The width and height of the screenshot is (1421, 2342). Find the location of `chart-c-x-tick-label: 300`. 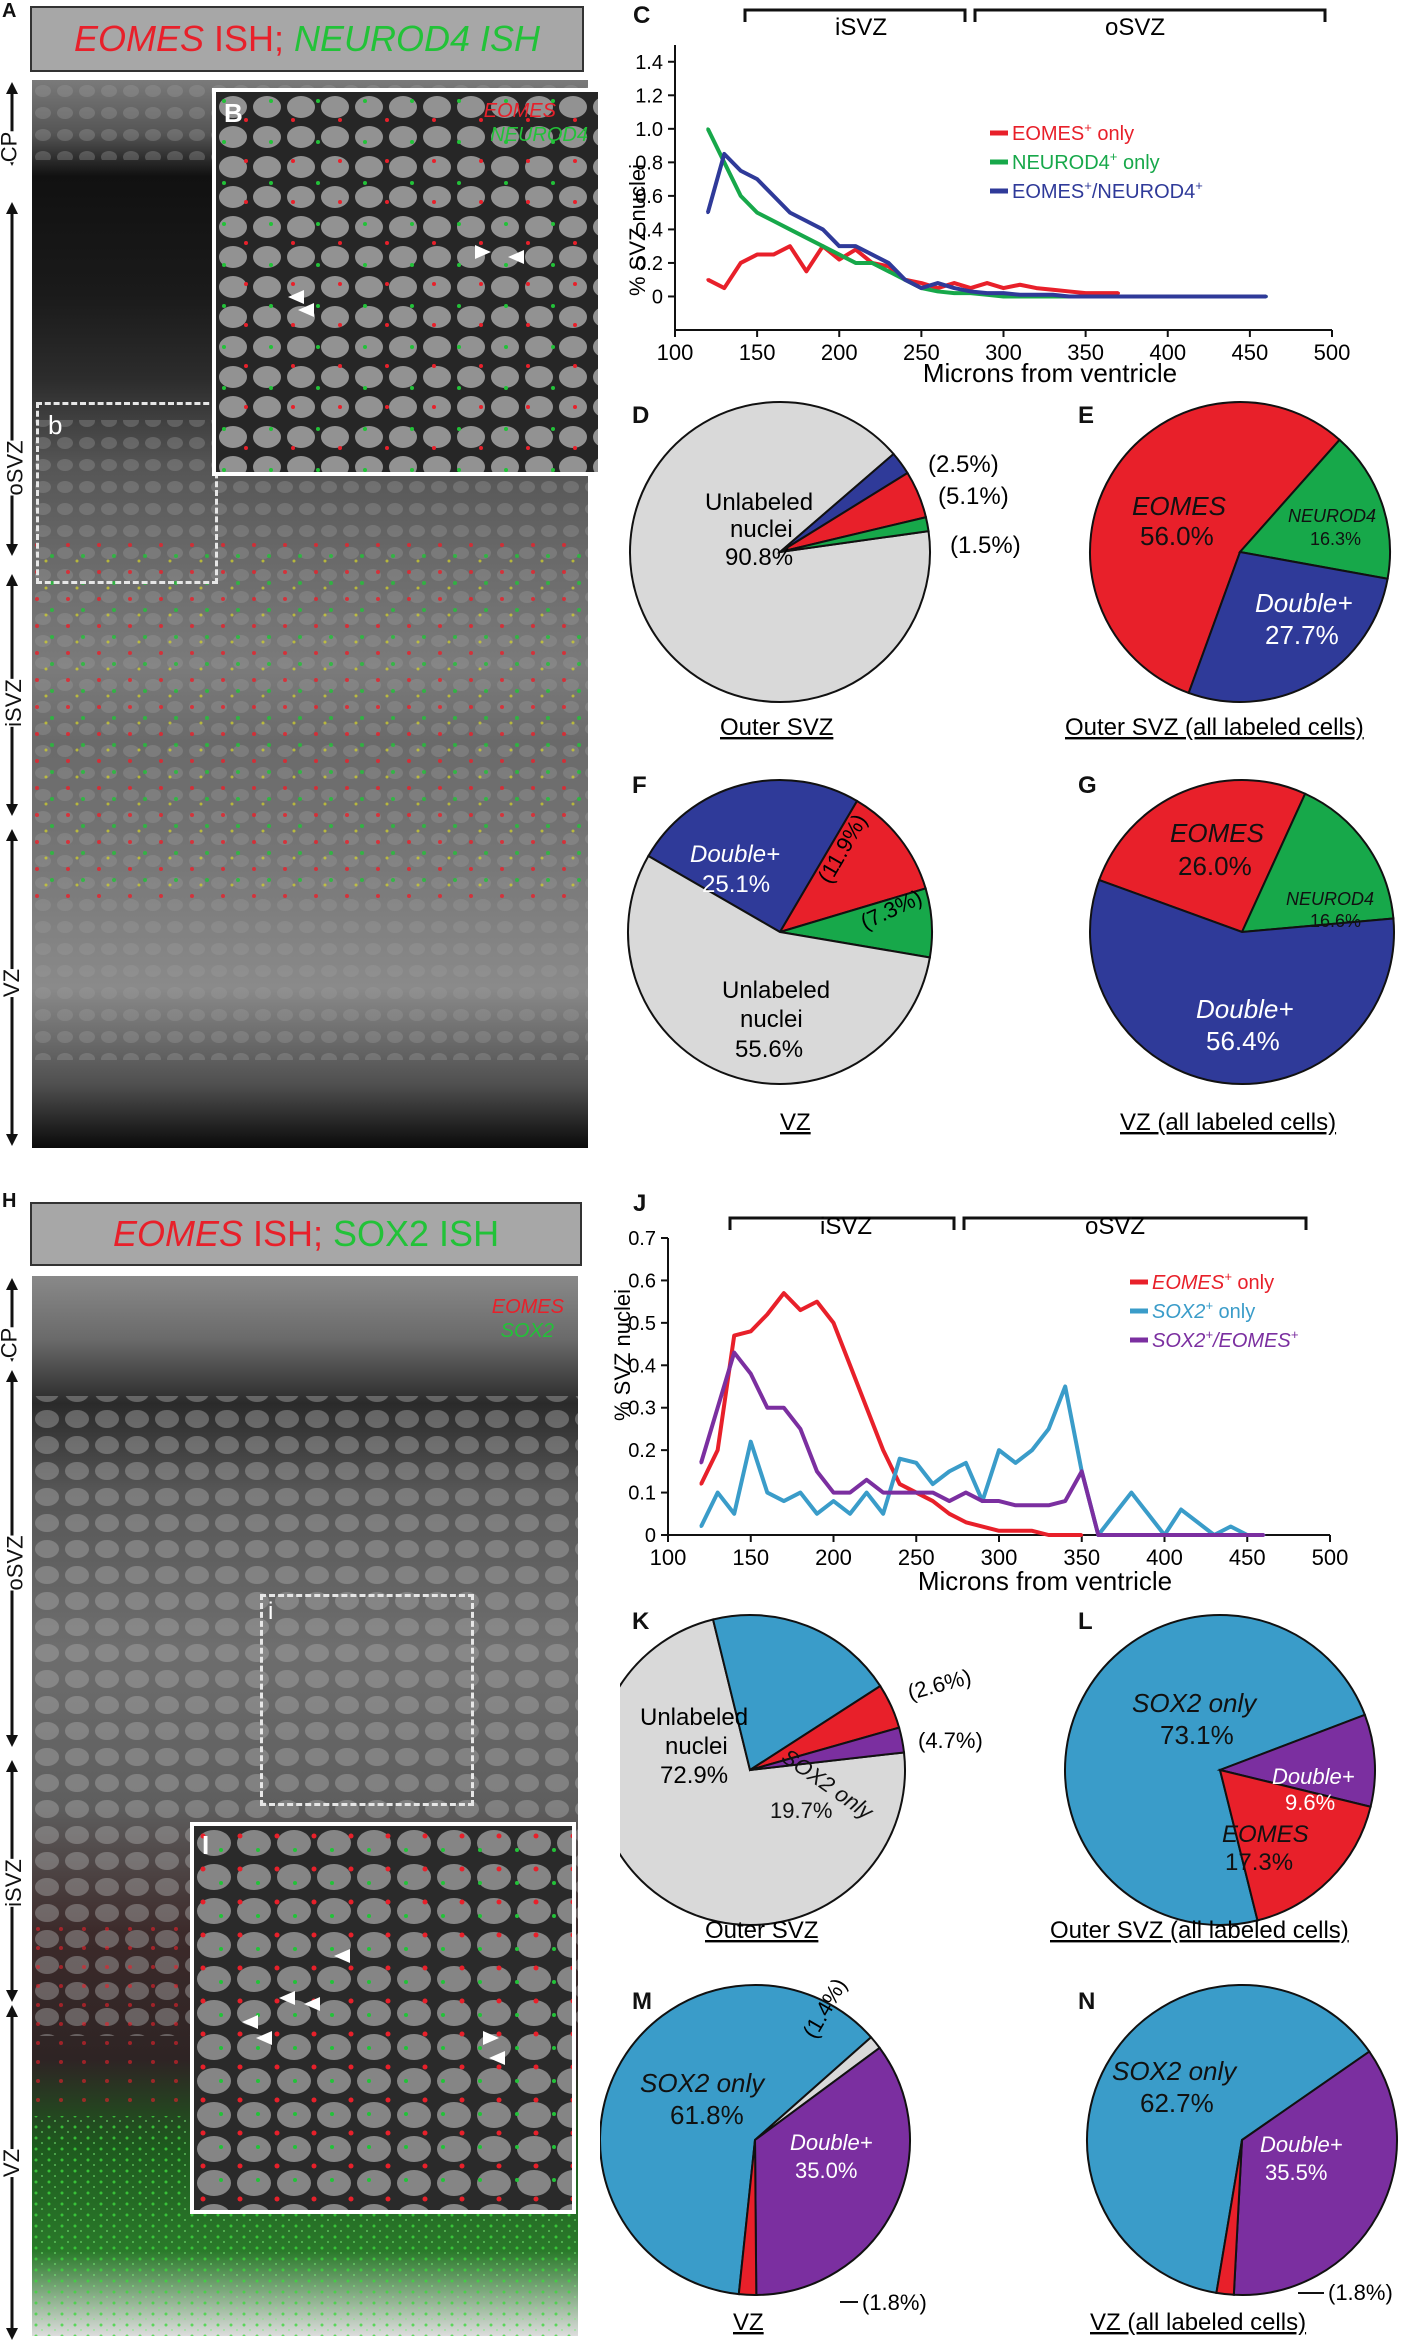

chart-c-x-tick-label: 300 is located at coordinates (1003, 352).